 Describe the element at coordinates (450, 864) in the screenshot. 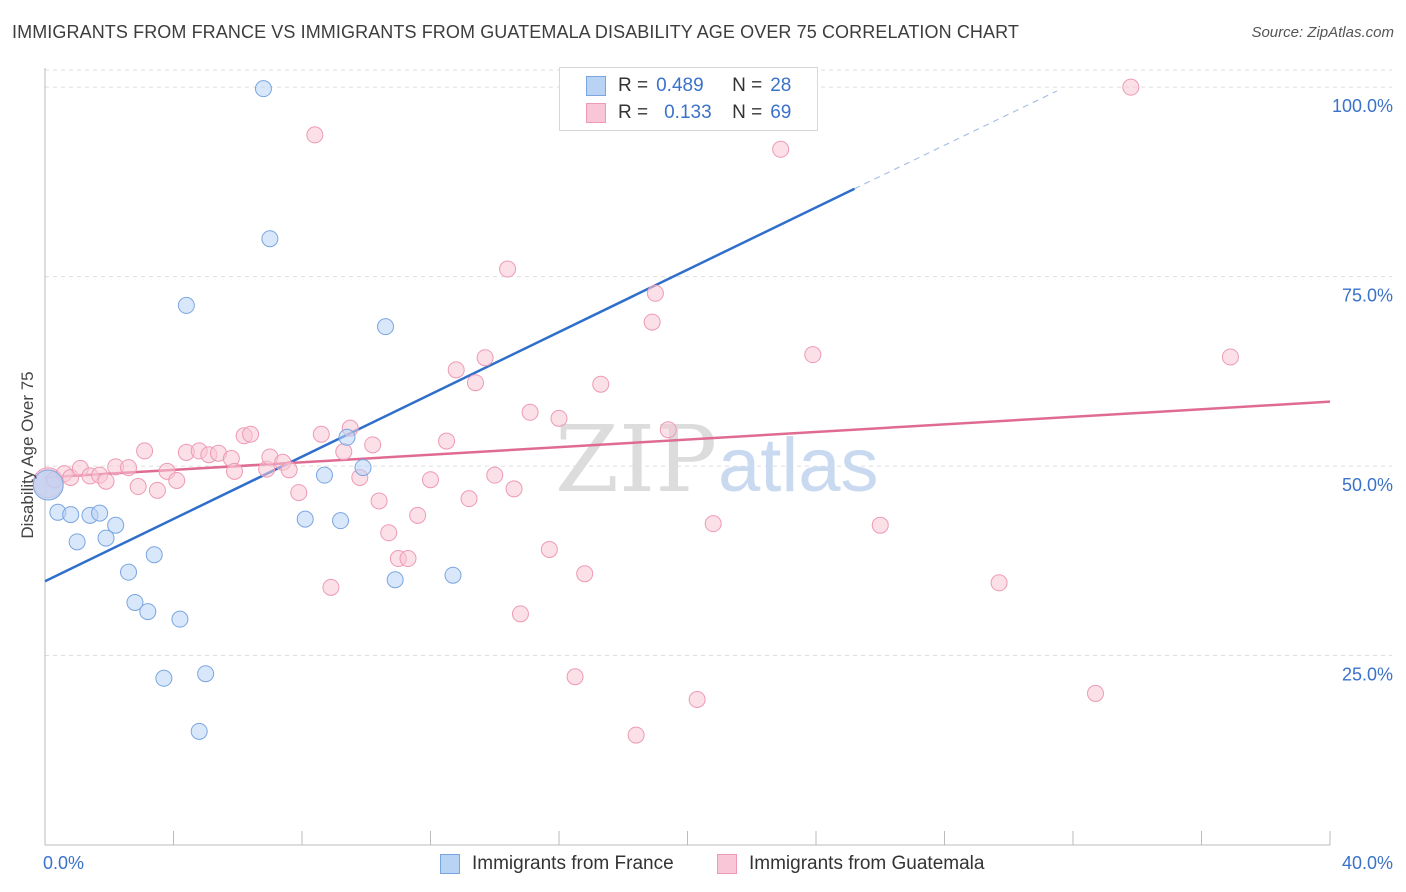

I see `bottom-legend-swatch-france` at that location.